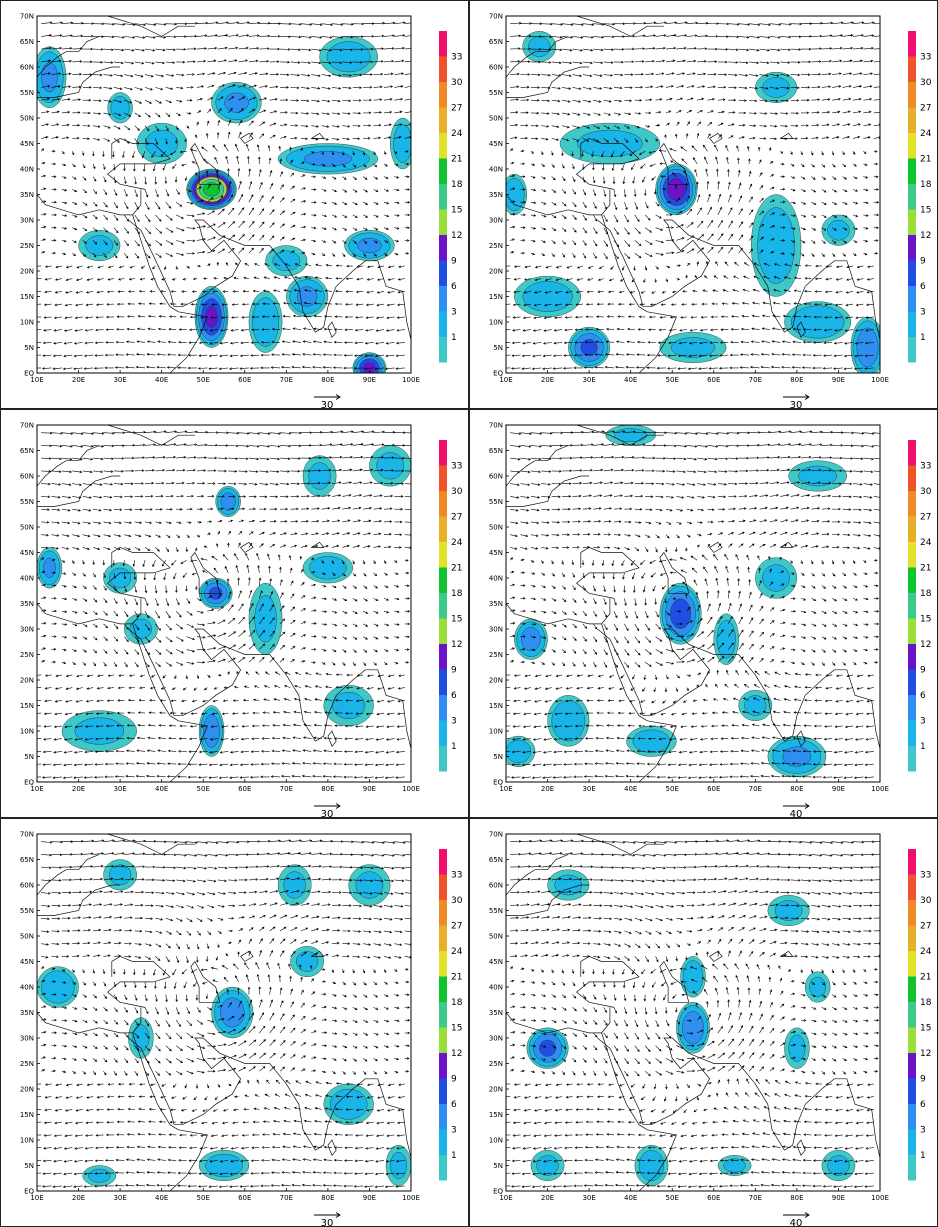 The image size is (938, 1227). I want to click on colorbar-label: 6, so click(454, 696).